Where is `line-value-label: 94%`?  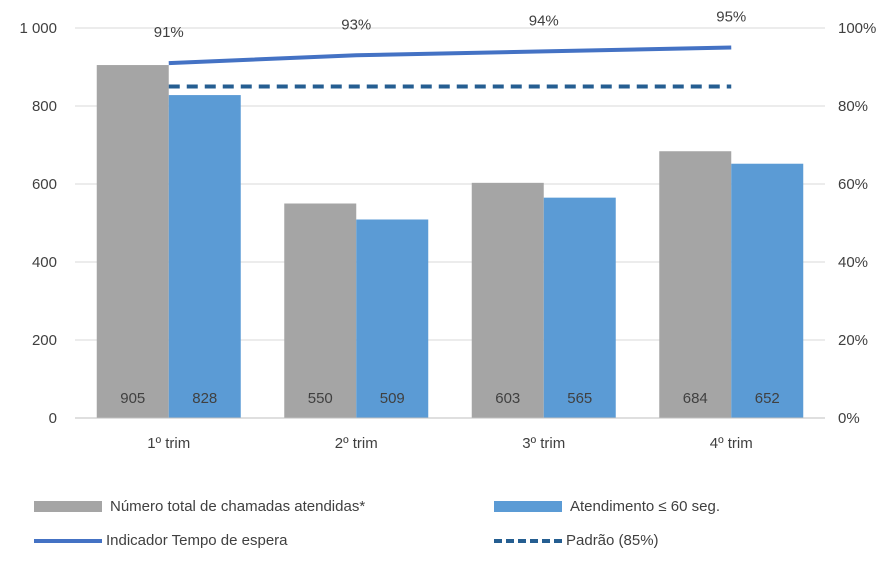 line-value-label: 94% is located at coordinates (544, 20).